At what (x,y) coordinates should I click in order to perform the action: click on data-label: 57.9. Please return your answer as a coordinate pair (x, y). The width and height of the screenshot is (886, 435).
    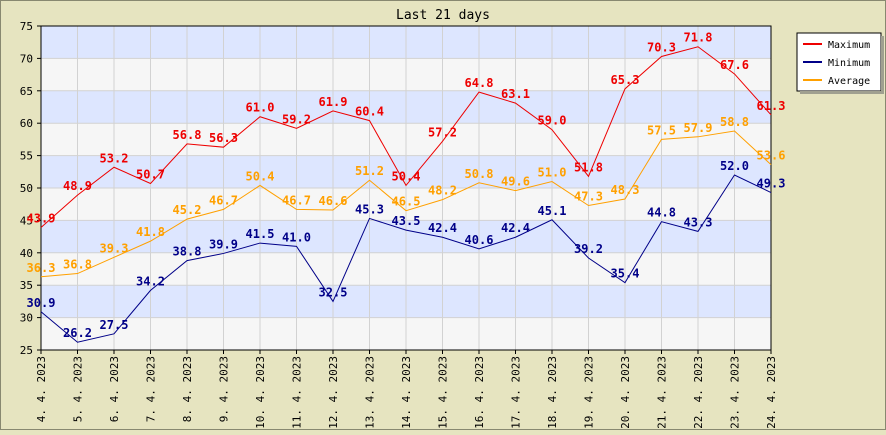
    Looking at the image, I should click on (698, 128).